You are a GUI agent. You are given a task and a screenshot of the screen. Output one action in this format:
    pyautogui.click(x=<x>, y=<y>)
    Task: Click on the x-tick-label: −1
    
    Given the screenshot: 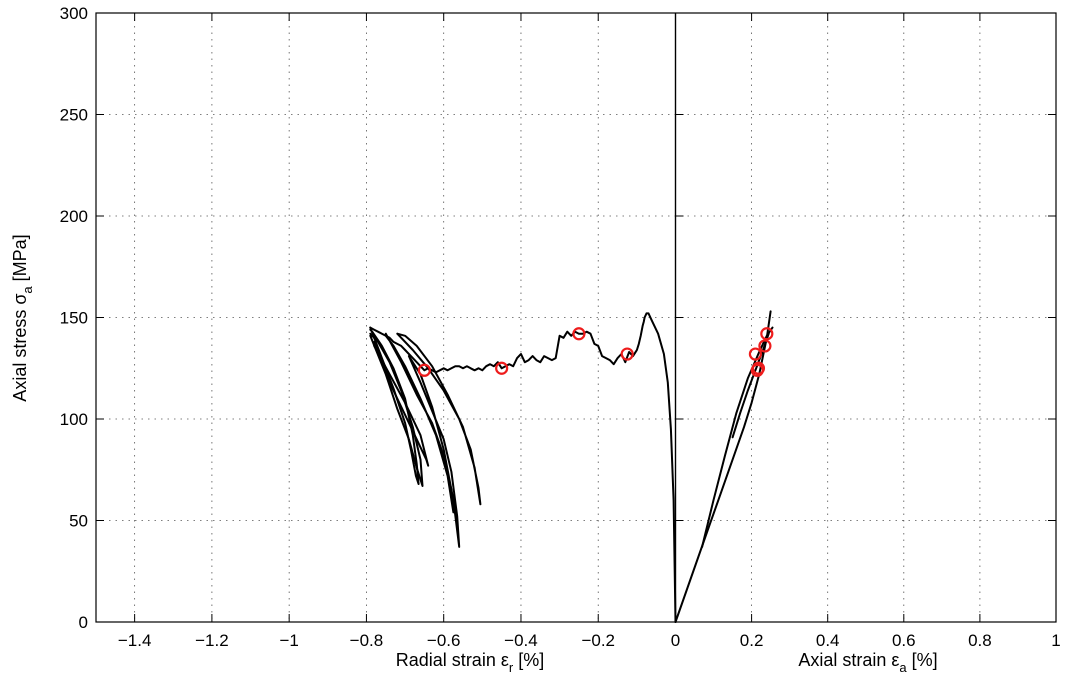 What is the action you would take?
    pyautogui.click(x=288, y=640)
    